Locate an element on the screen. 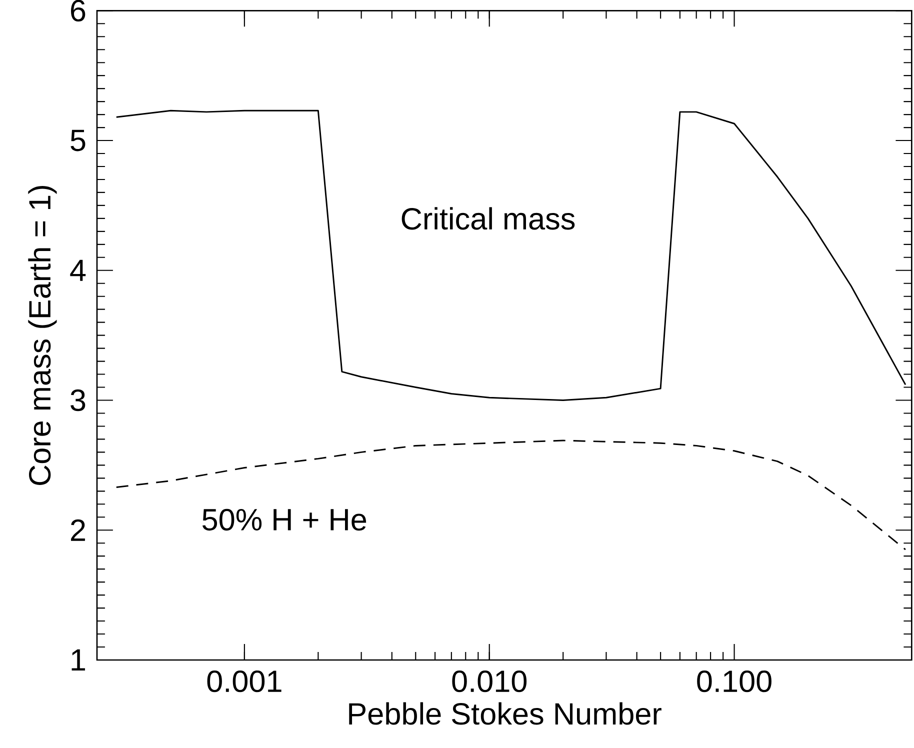 This screenshot has height=748, width=914. series-label: 50% H + He is located at coordinates (284, 519).